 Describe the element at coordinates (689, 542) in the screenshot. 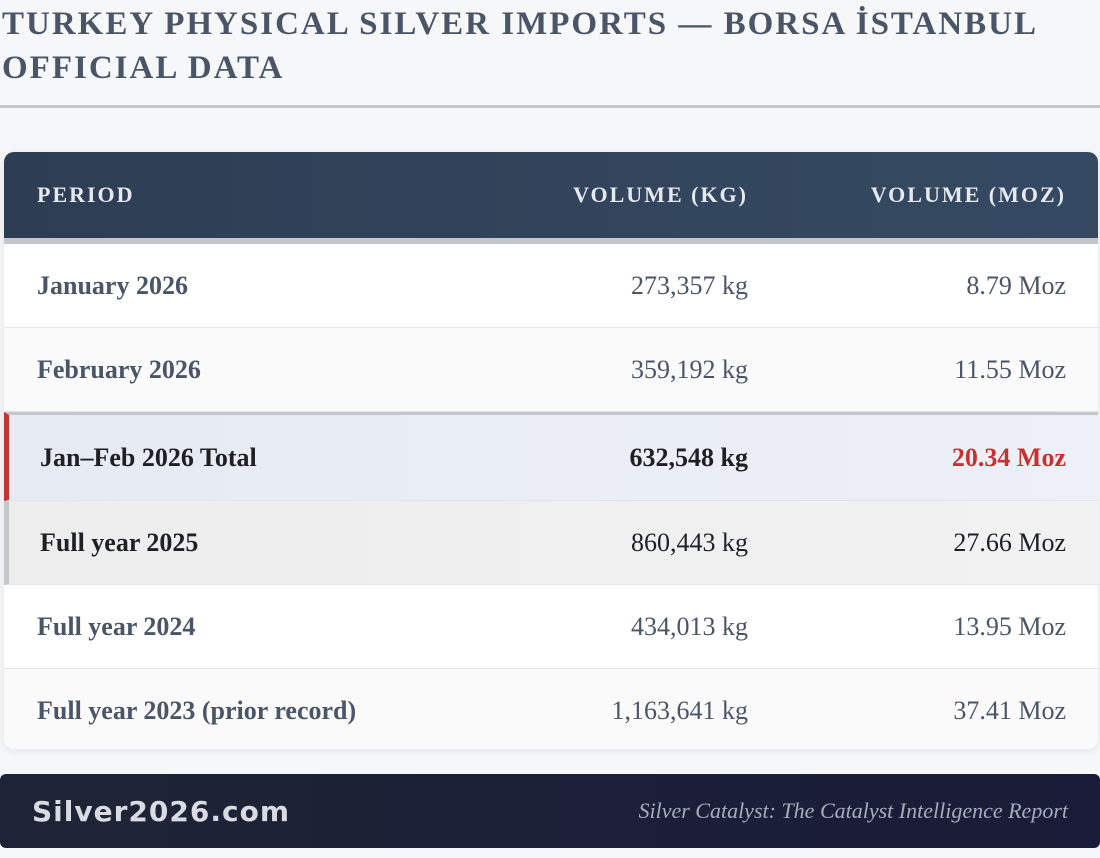

I see `kg-cell: 860,443 kg` at that location.